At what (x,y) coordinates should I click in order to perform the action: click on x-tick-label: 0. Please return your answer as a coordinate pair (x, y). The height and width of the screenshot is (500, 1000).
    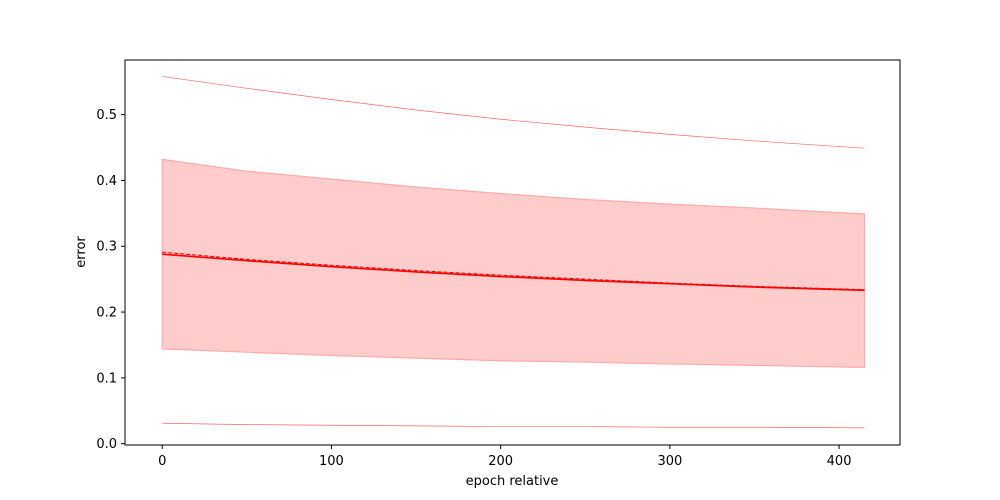
    Looking at the image, I should click on (162, 461).